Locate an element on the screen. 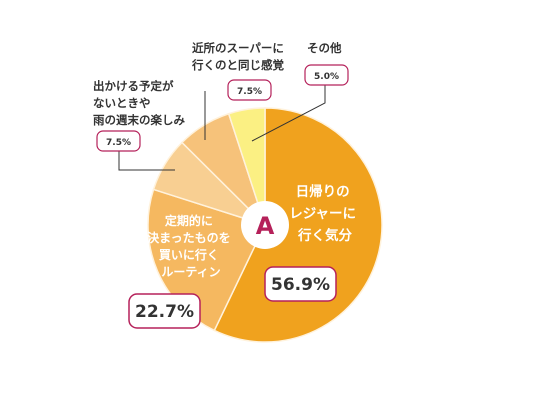  value-badge-routine: 22.7% is located at coordinates (164, 311).